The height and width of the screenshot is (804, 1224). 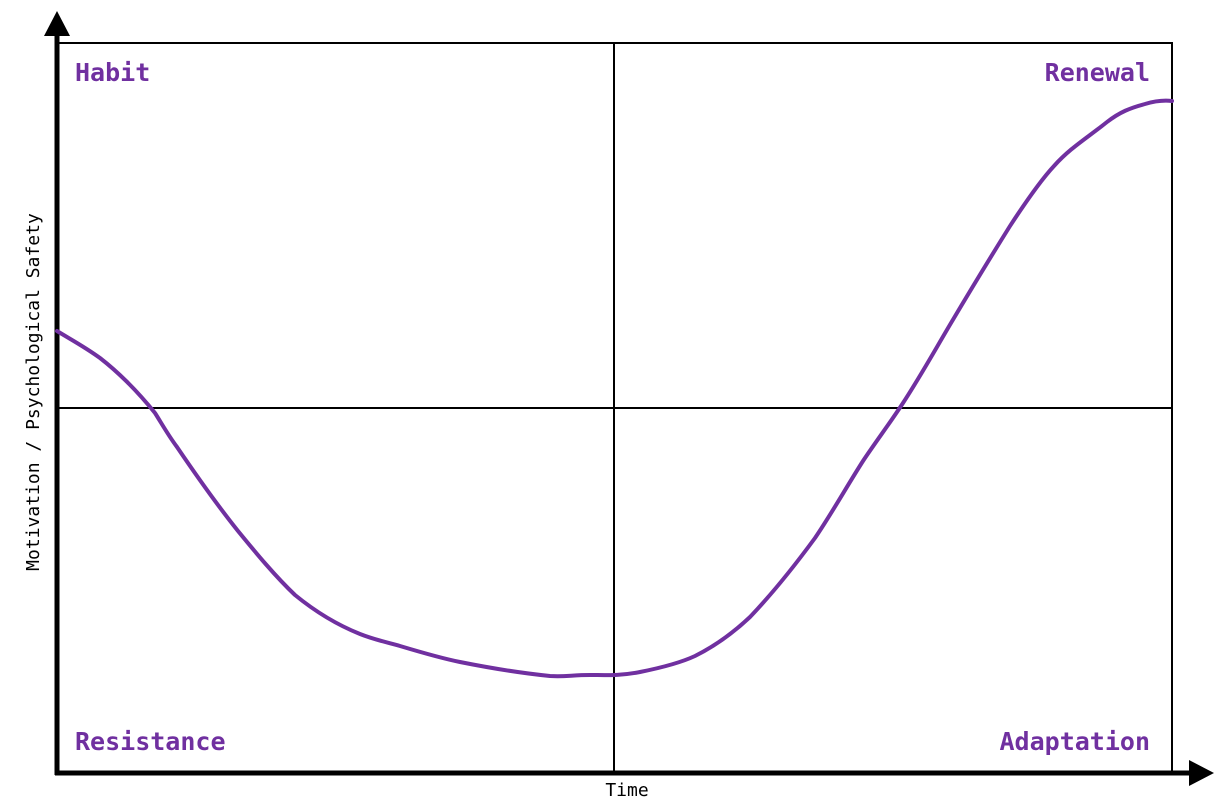 What do you see at coordinates (1201, 773) in the screenshot?
I see `x-axis-arrow-icon` at bounding box center [1201, 773].